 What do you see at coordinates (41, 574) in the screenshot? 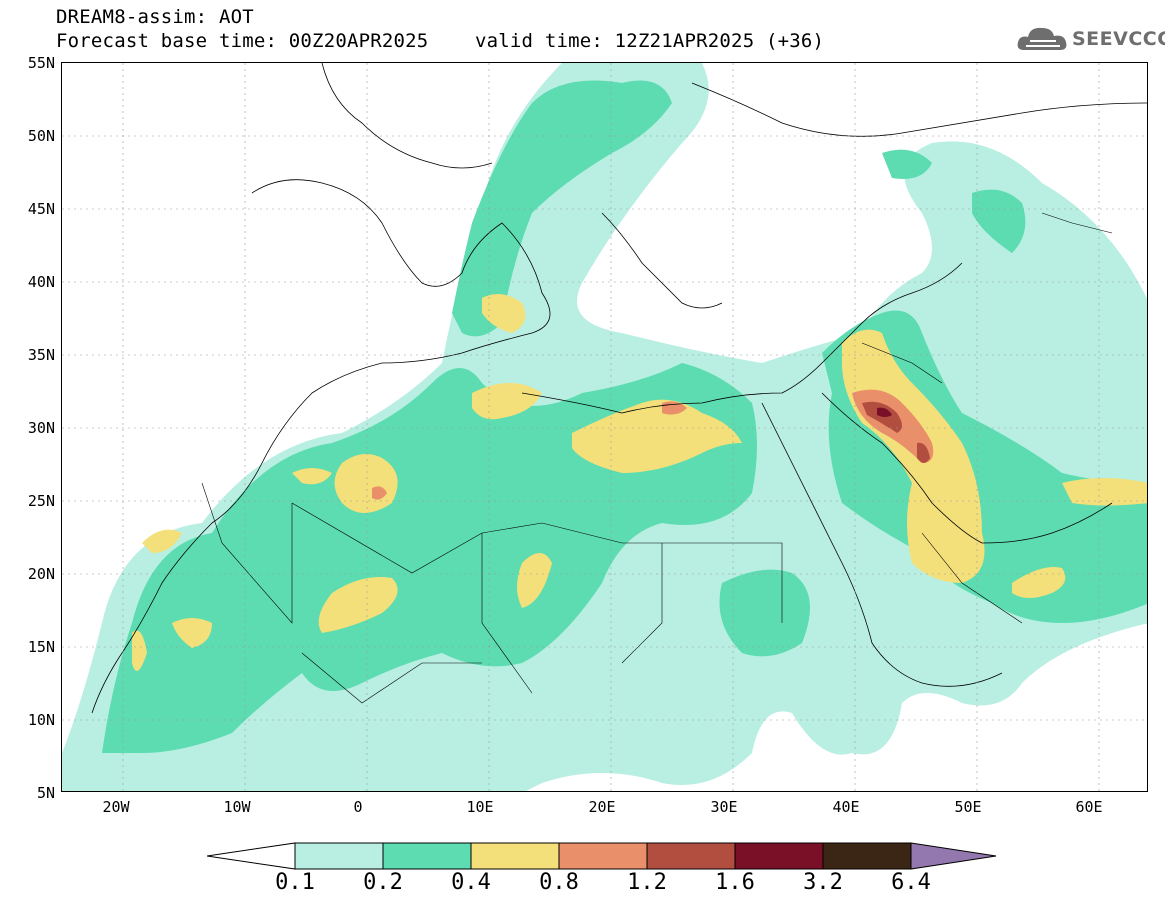
I see `lat-label: 20N` at bounding box center [41, 574].